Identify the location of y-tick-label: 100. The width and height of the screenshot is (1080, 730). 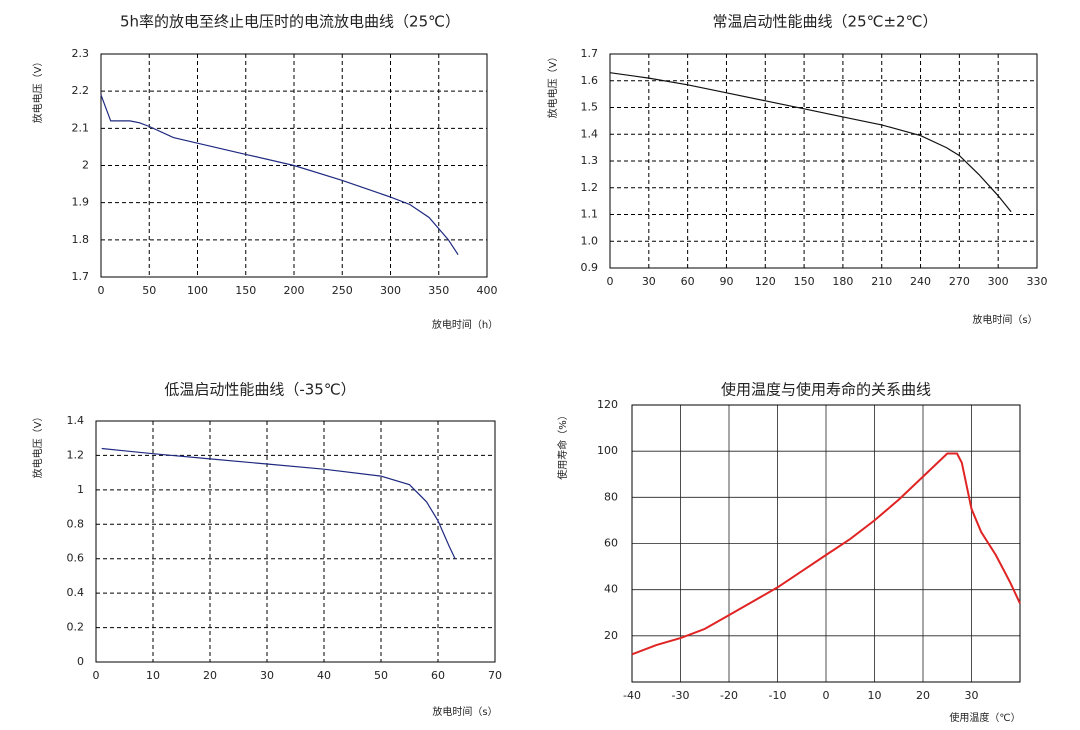
(607, 450).